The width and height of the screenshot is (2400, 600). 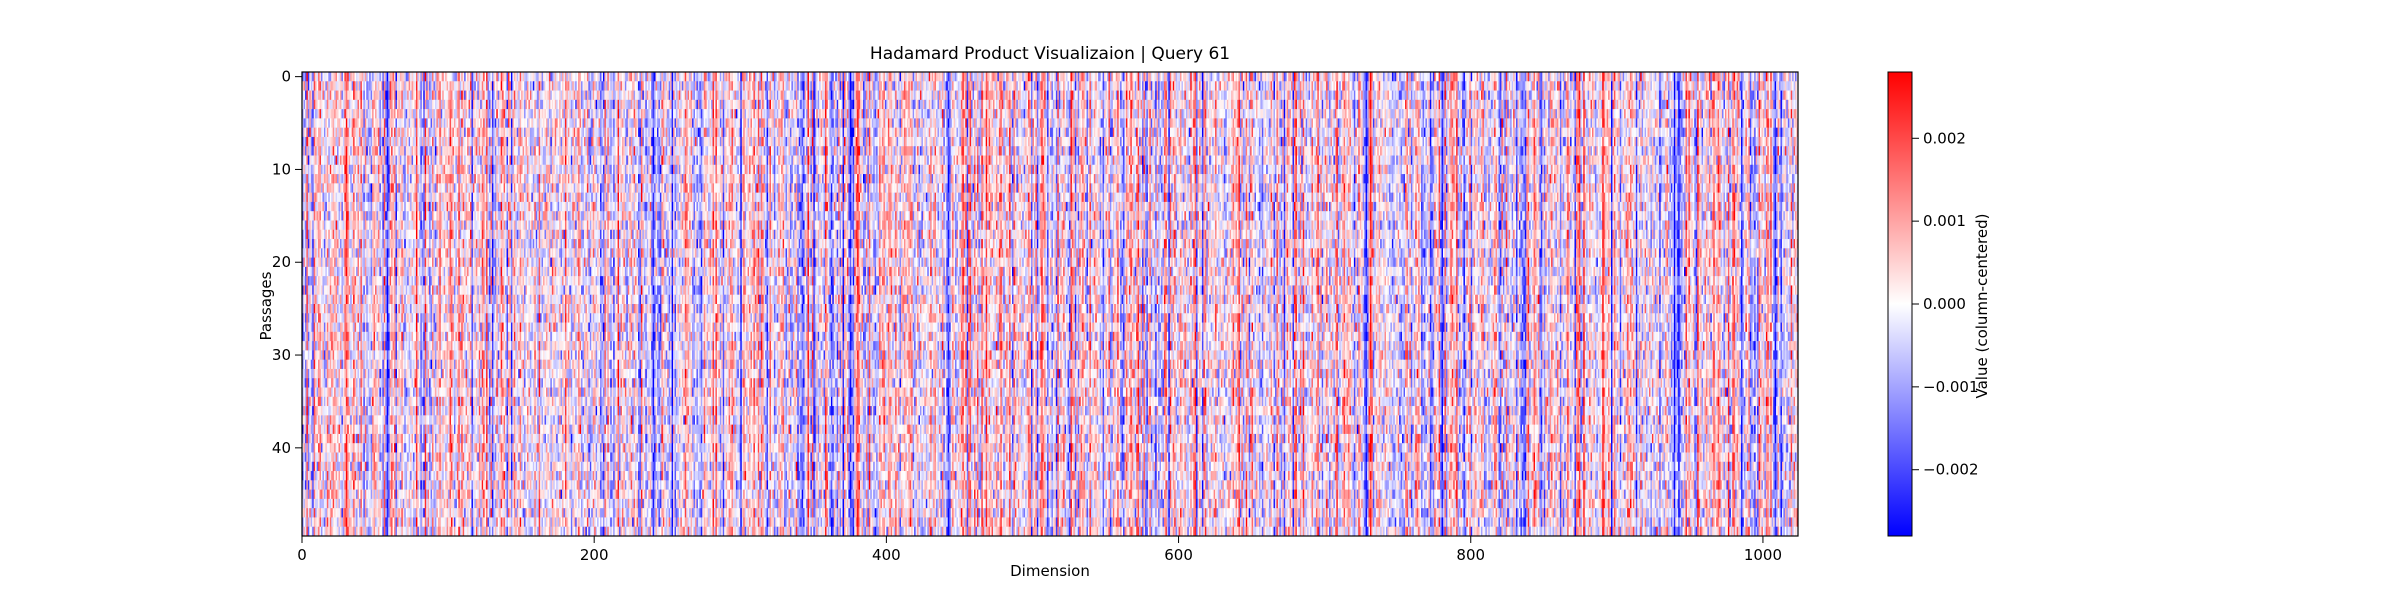 What do you see at coordinates (281, 355) in the screenshot?
I see `y-tick-label: 30` at bounding box center [281, 355].